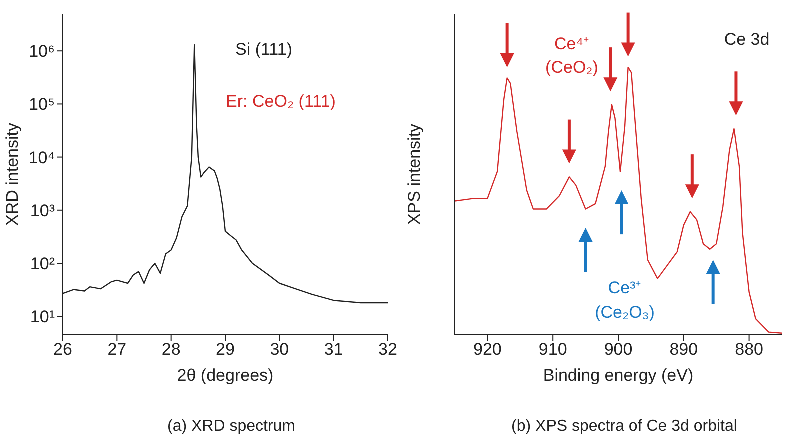 The image size is (794, 442). Describe the element at coordinates (12, 174) in the screenshot. I see `y-axis-title: XRD intensity` at that location.